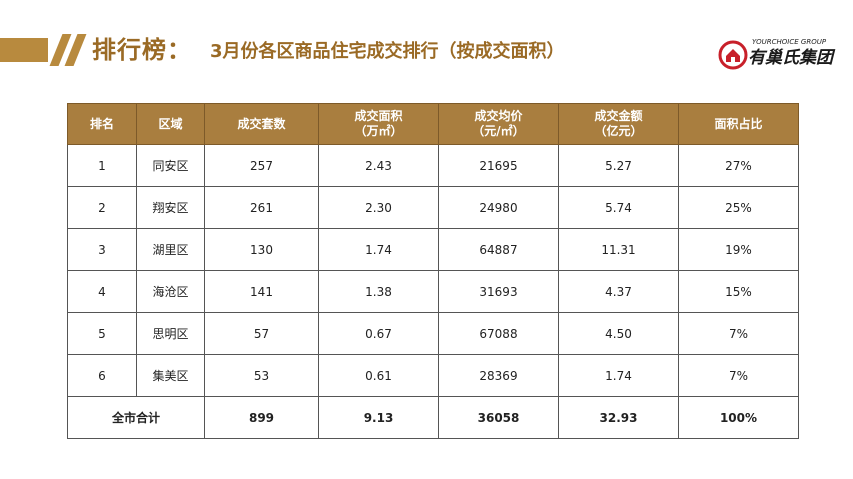 Image resolution: width=853 pixels, height=479 pixels. I want to click on cell-area: 1.74, so click(378, 249).